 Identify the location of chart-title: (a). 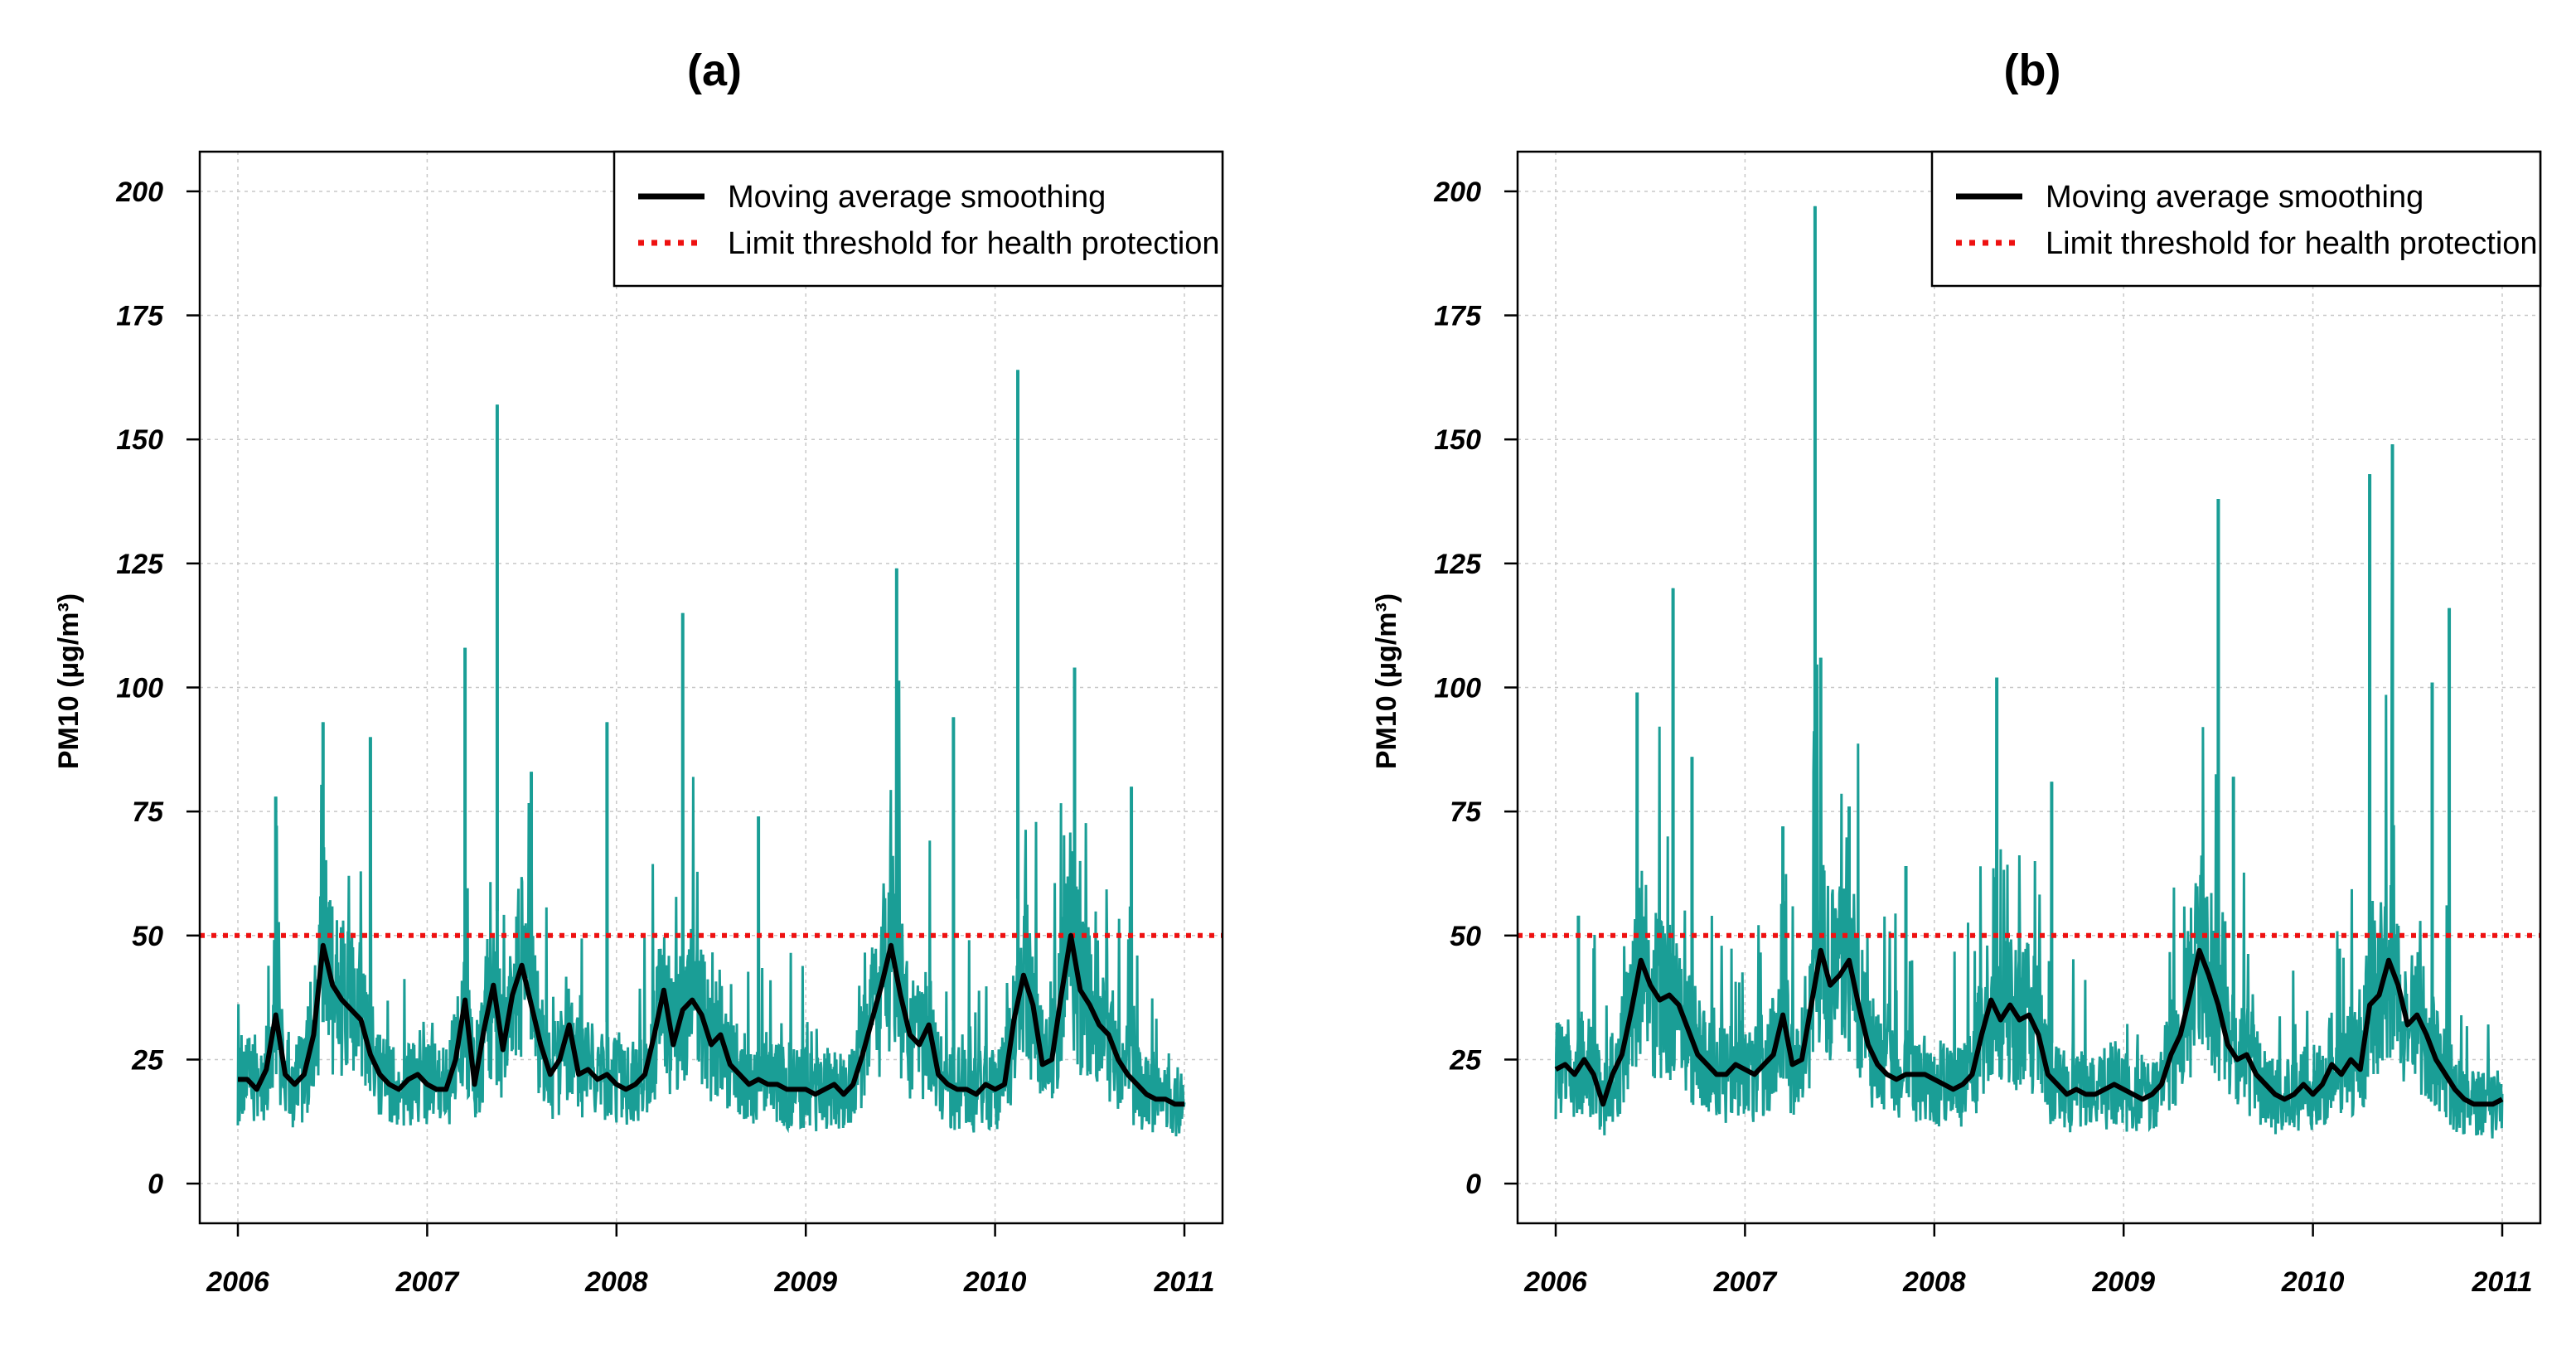
(714, 70).